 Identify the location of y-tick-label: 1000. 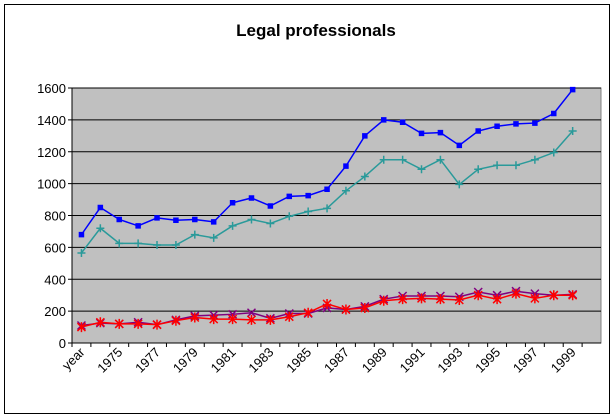
(51, 184).